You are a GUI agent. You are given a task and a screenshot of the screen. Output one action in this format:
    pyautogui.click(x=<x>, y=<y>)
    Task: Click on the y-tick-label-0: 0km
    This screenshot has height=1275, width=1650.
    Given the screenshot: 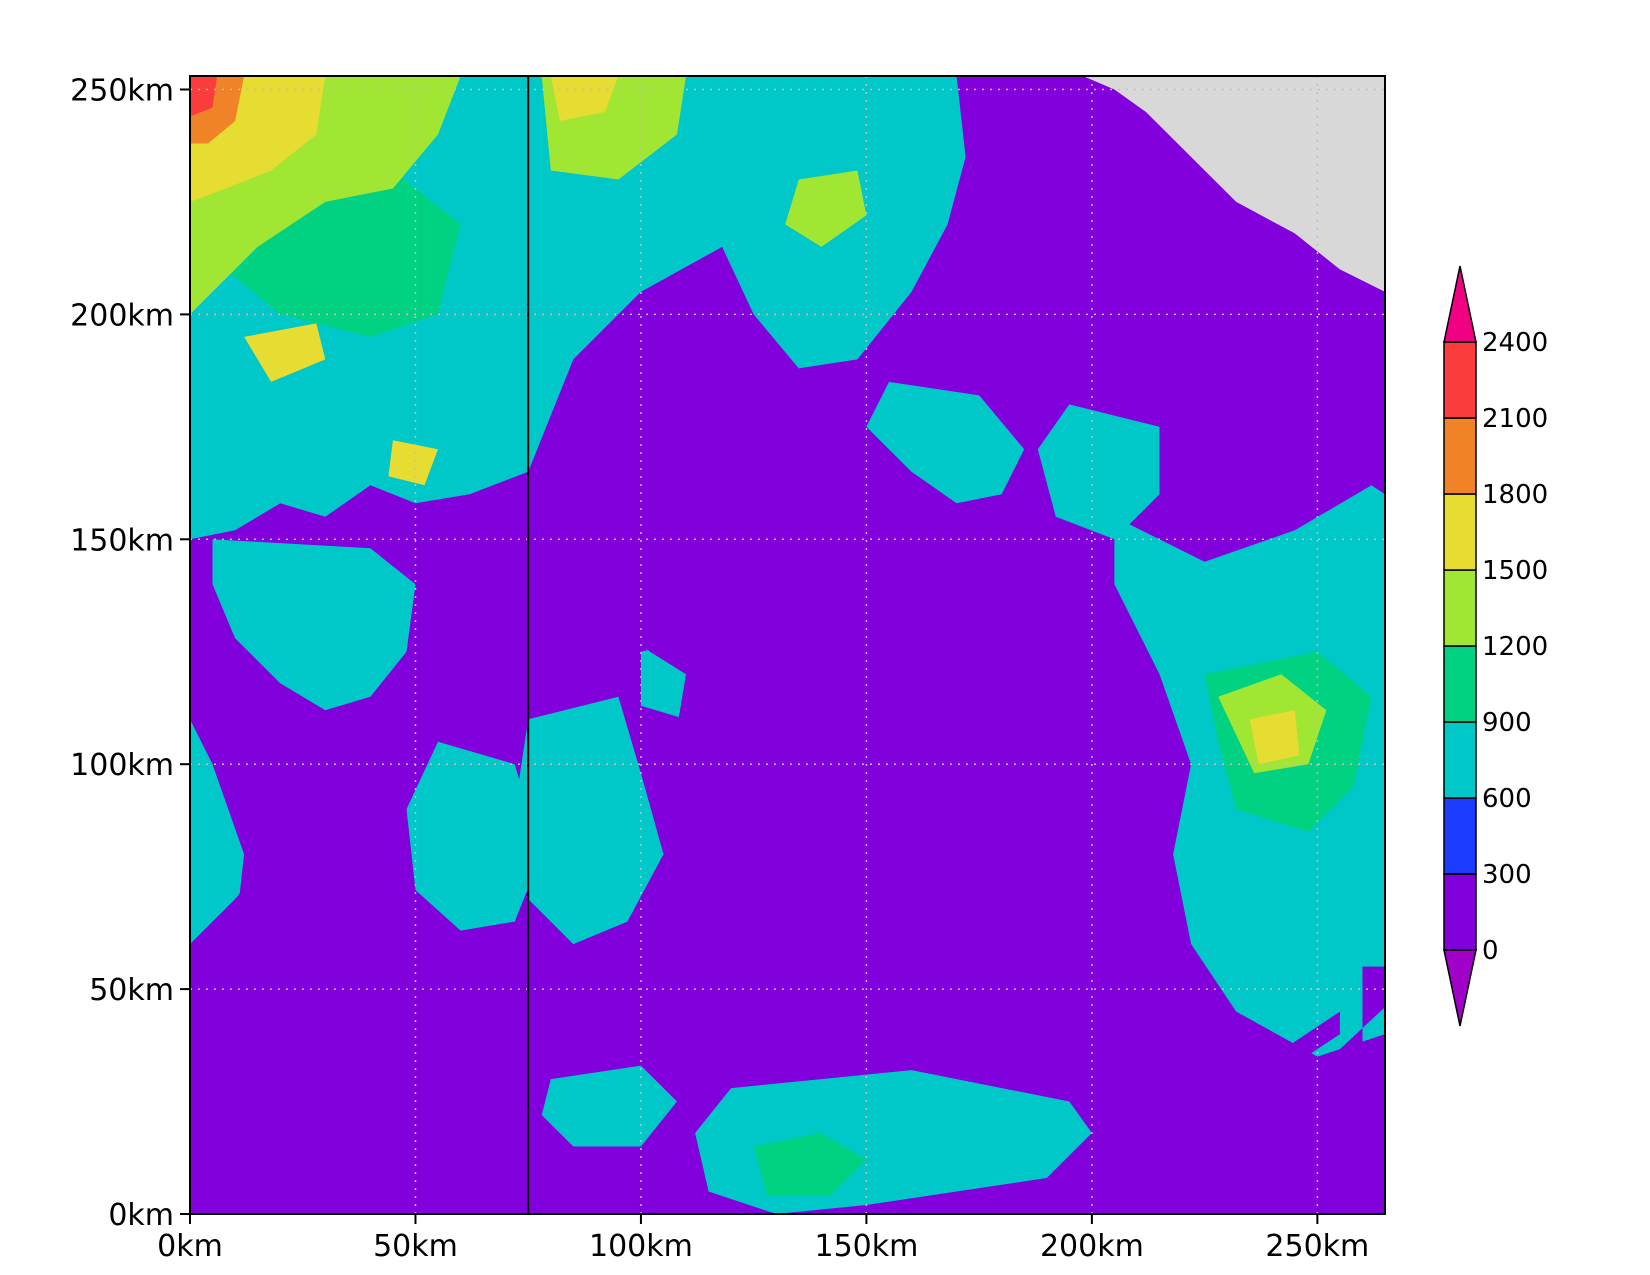 What is the action you would take?
    pyautogui.click(x=141, y=1215)
    